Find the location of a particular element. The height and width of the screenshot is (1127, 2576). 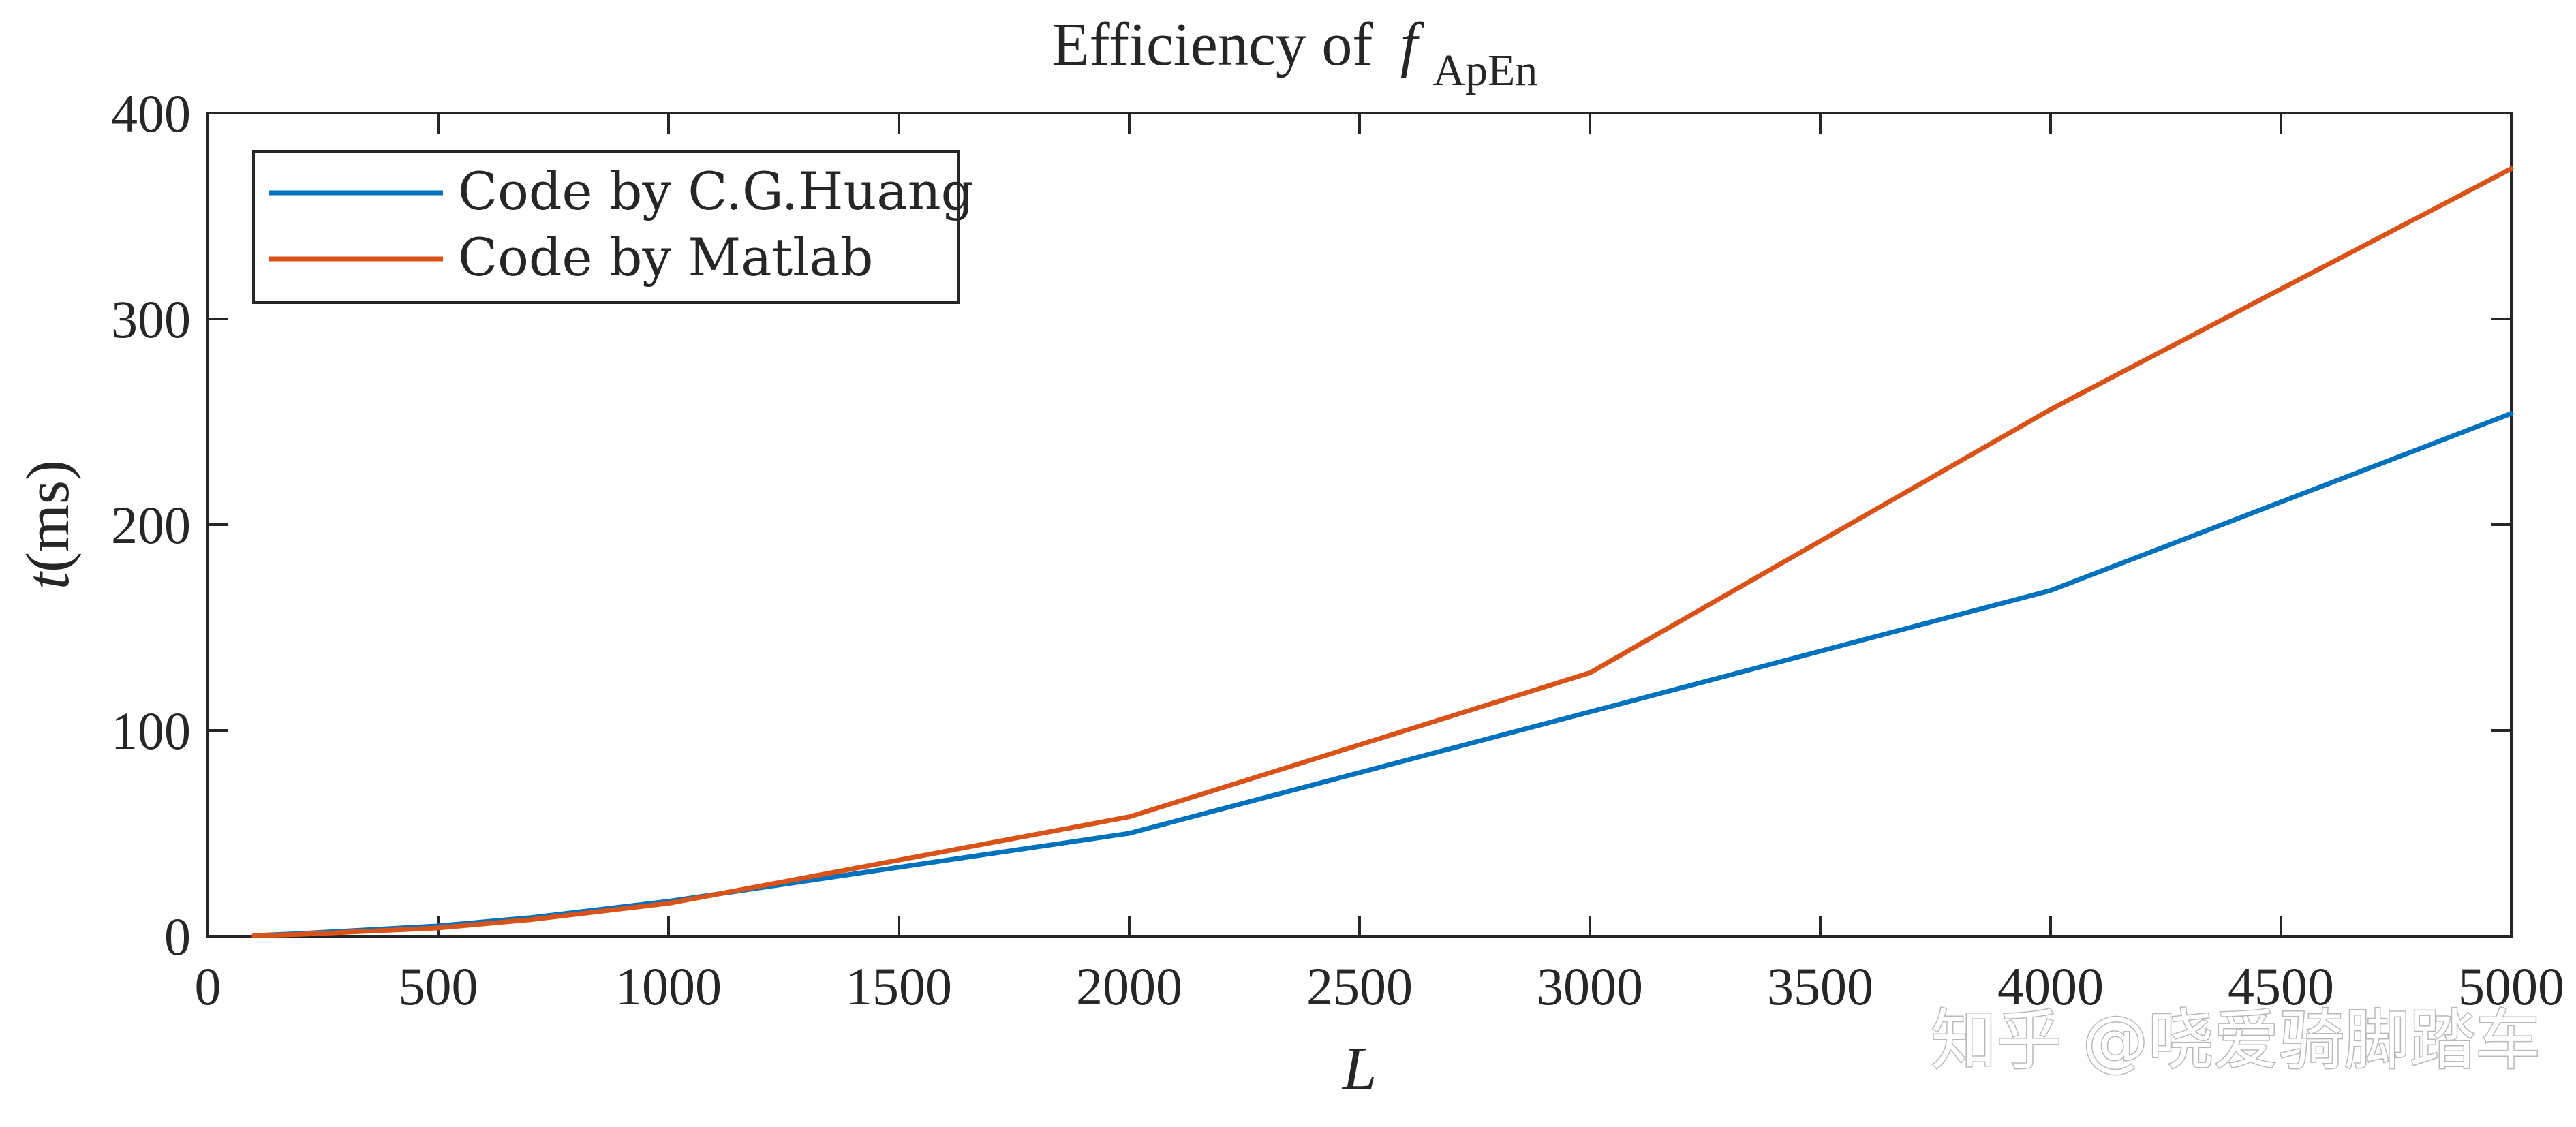

x-tick-label: 5000 is located at coordinates (2511, 986).